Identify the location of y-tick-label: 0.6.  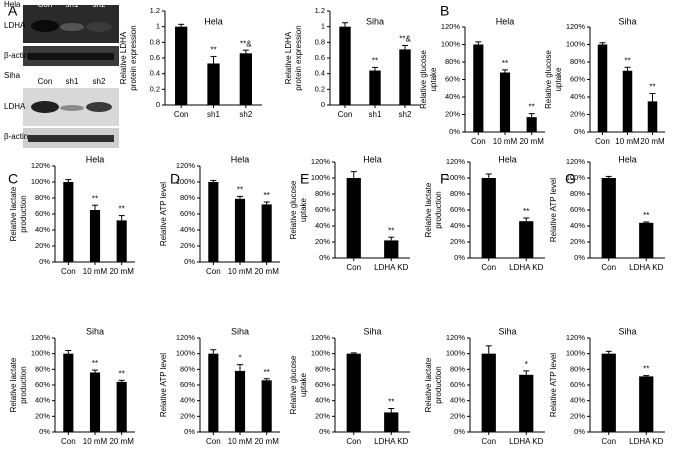
(155, 57).